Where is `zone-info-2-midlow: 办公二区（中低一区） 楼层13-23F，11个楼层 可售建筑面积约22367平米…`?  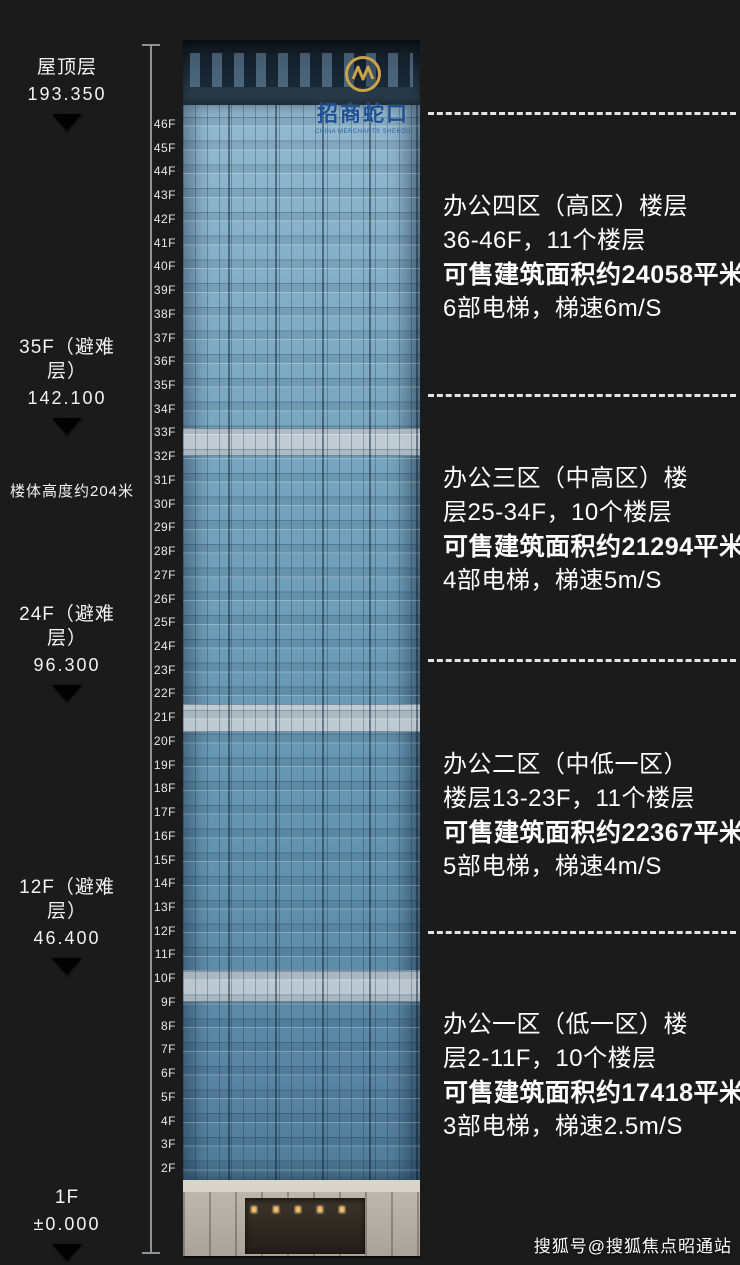
zone-info-2-midlow: 办公二区（中低一区） 楼层13-23F，11个楼层 可售建筑面积约22367平米… is located at coordinates (591, 816).